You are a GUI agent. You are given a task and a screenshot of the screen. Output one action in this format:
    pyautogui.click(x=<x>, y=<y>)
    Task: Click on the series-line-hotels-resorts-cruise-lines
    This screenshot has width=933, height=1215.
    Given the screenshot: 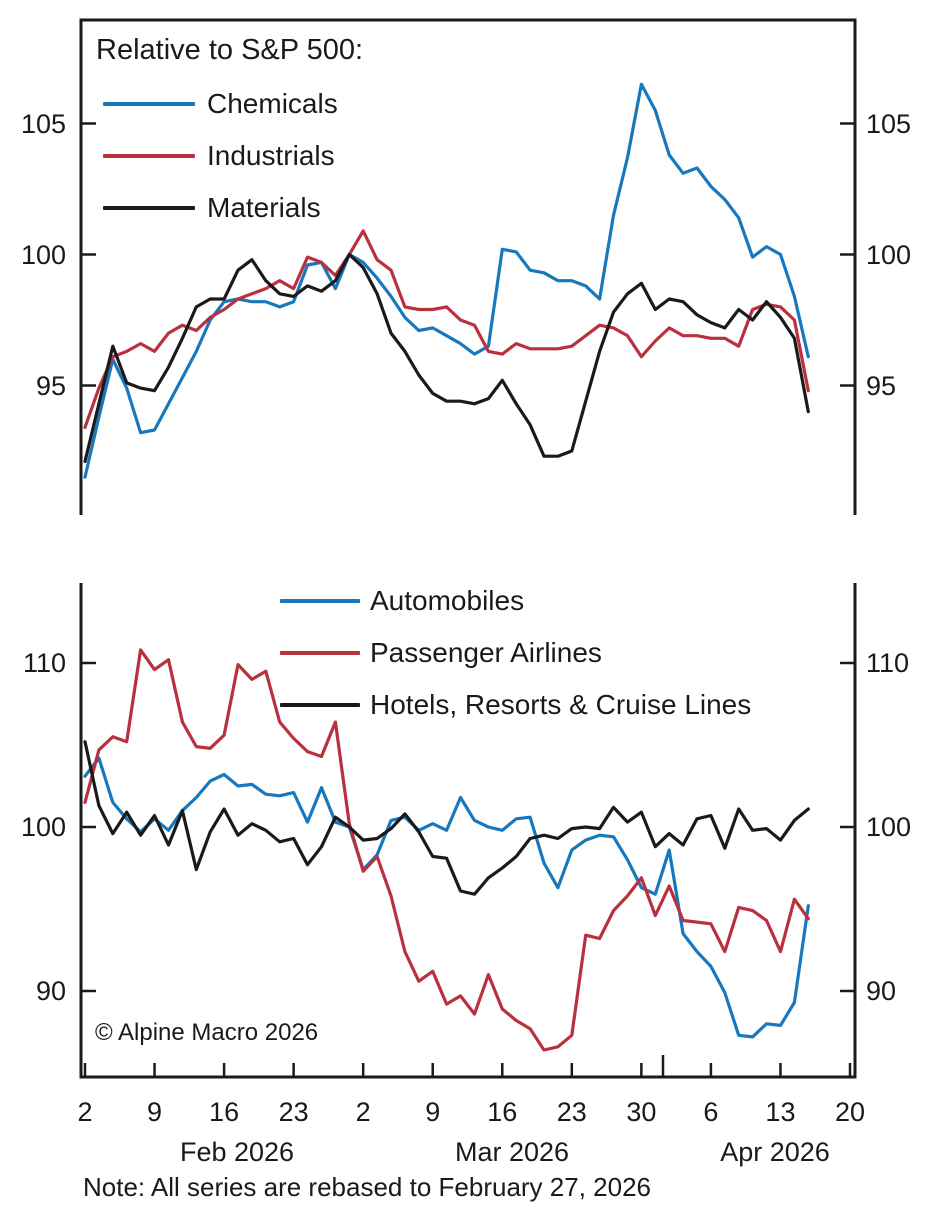 What is the action you would take?
    pyautogui.click(x=446, y=818)
    